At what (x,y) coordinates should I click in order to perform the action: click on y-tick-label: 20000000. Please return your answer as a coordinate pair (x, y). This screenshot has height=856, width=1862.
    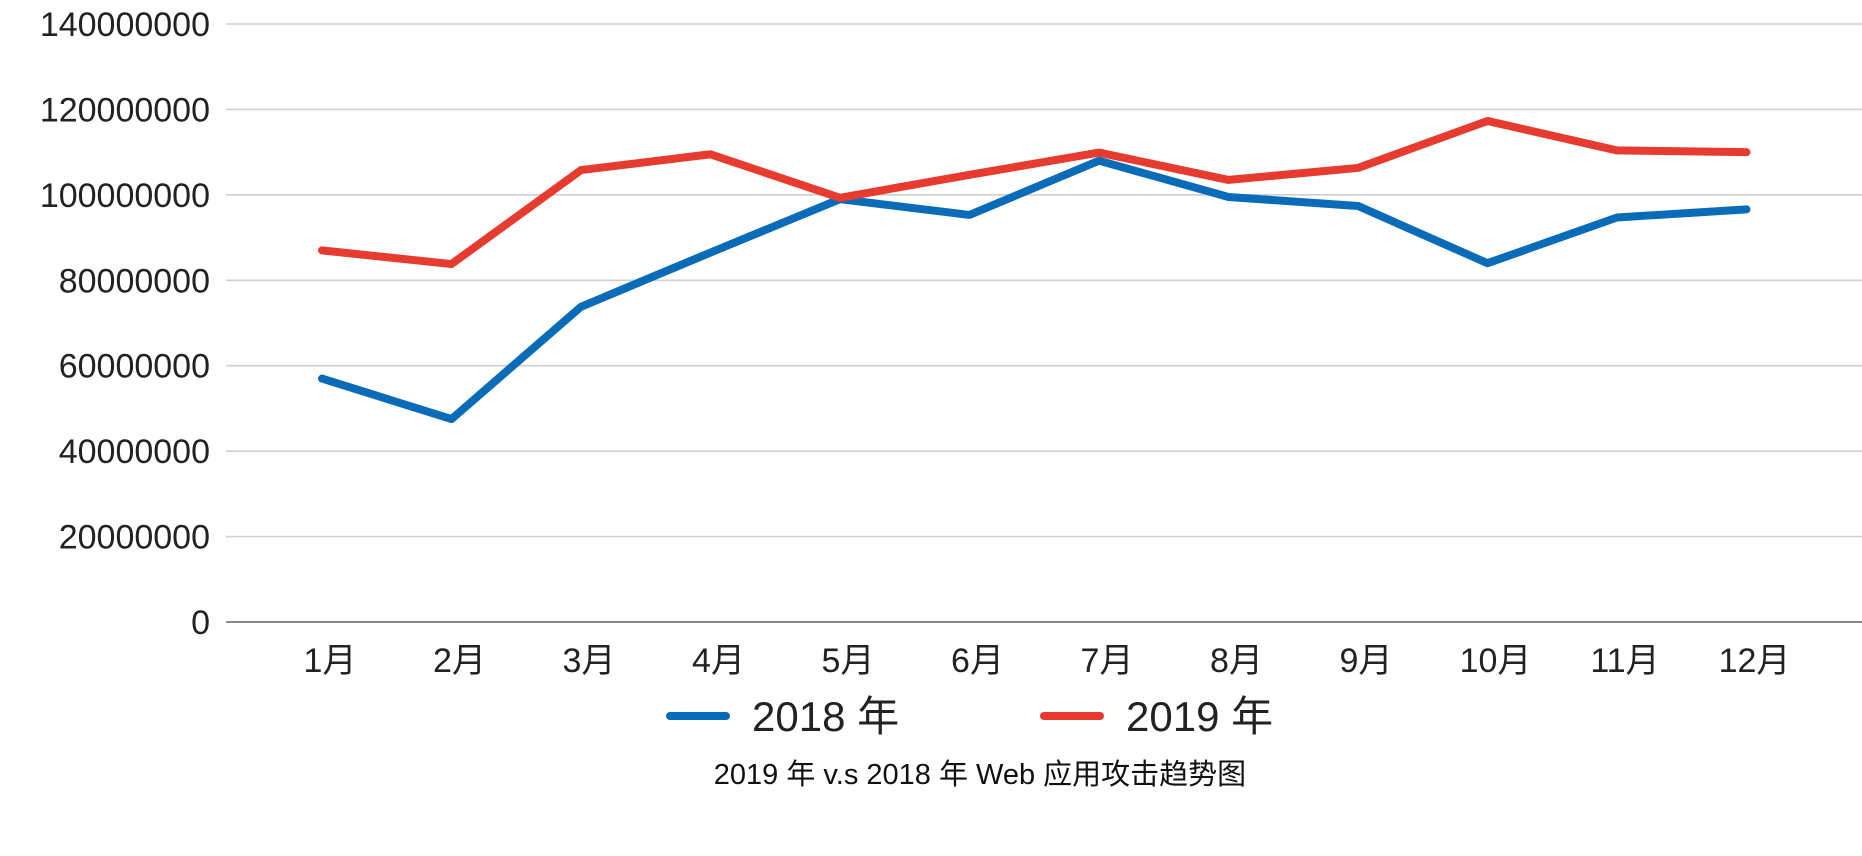
    Looking at the image, I should click on (134, 538).